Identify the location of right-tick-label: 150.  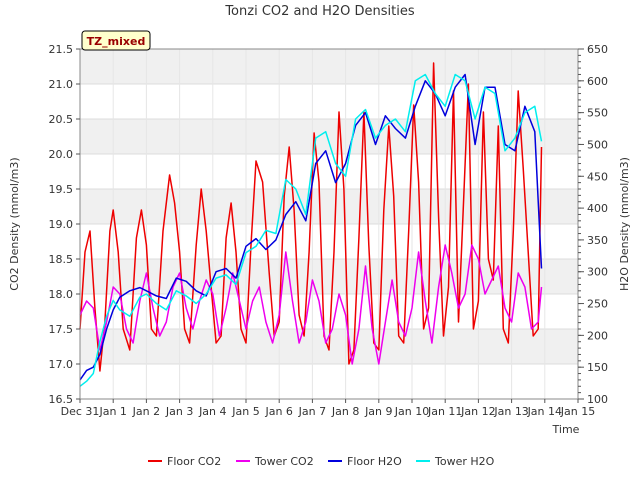
(597, 367).